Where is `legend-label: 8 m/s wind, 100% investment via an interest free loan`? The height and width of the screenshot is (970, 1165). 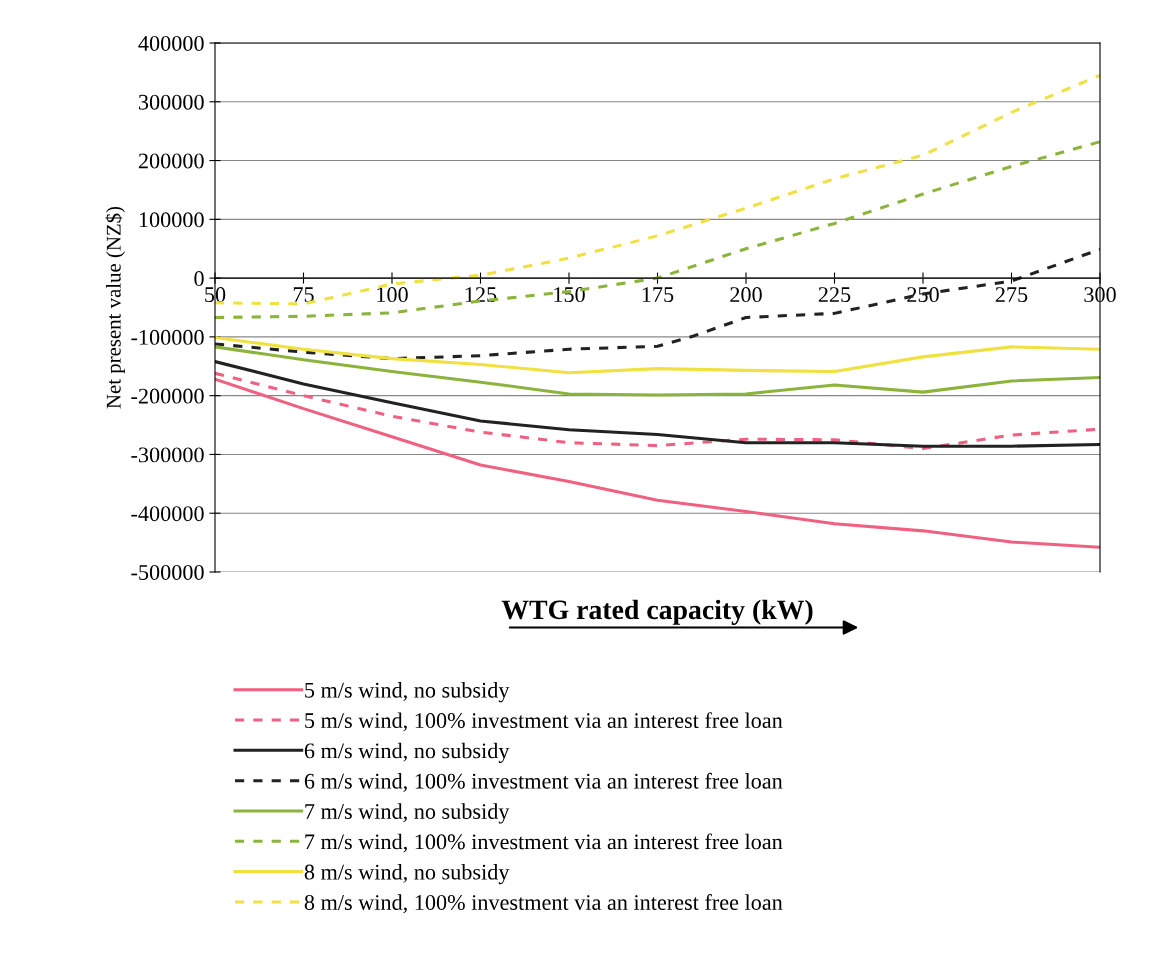 legend-label: 8 m/s wind, 100% investment via an interest free loan is located at coordinates (543, 904).